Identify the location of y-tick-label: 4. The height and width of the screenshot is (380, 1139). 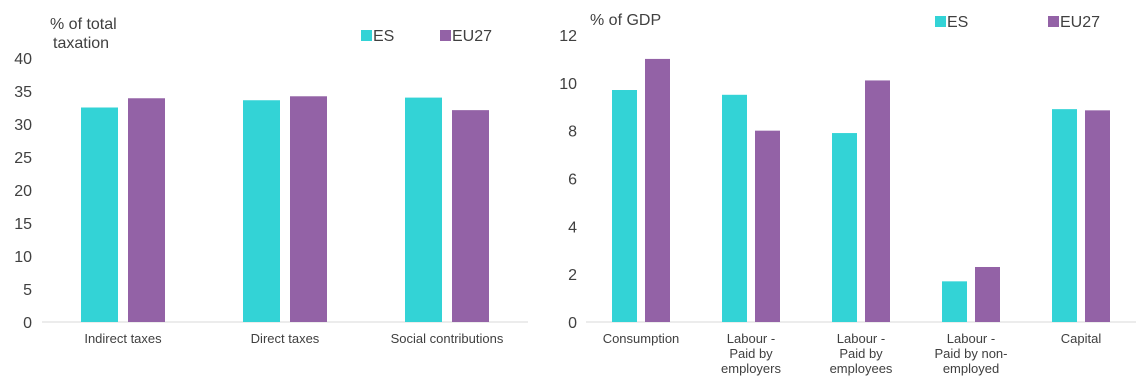
(572, 227).